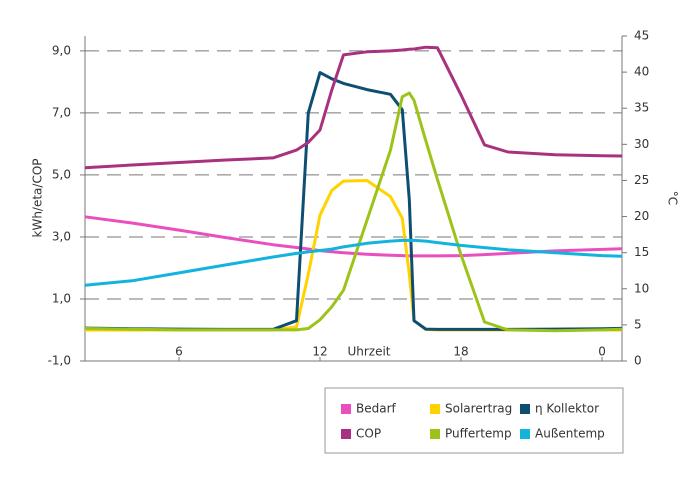 The height and width of the screenshot is (500, 689). Describe the element at coordinates (641, 36) in the screenshot. I see `y2-tick-label: 45` at that location.